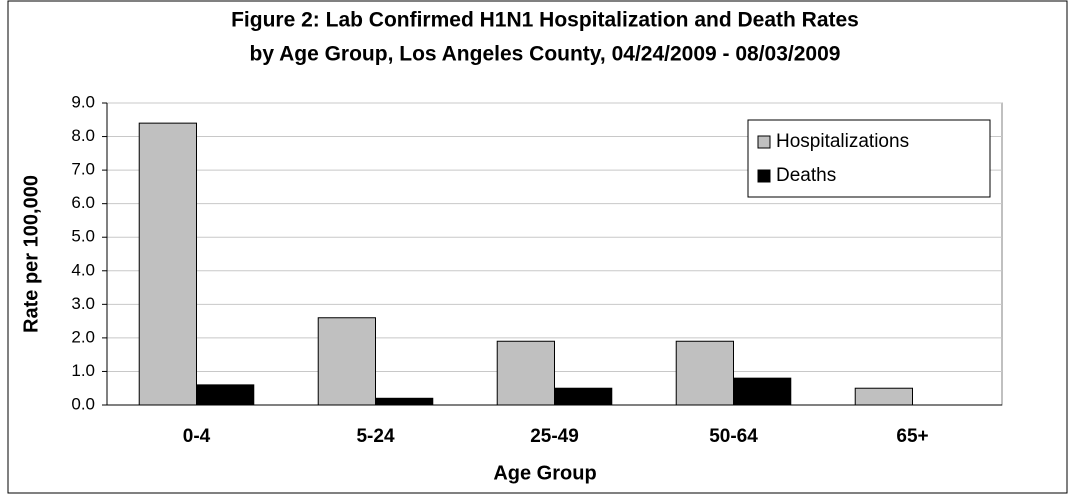  I want to click on legend-label: Deaths, so click(806, 175).